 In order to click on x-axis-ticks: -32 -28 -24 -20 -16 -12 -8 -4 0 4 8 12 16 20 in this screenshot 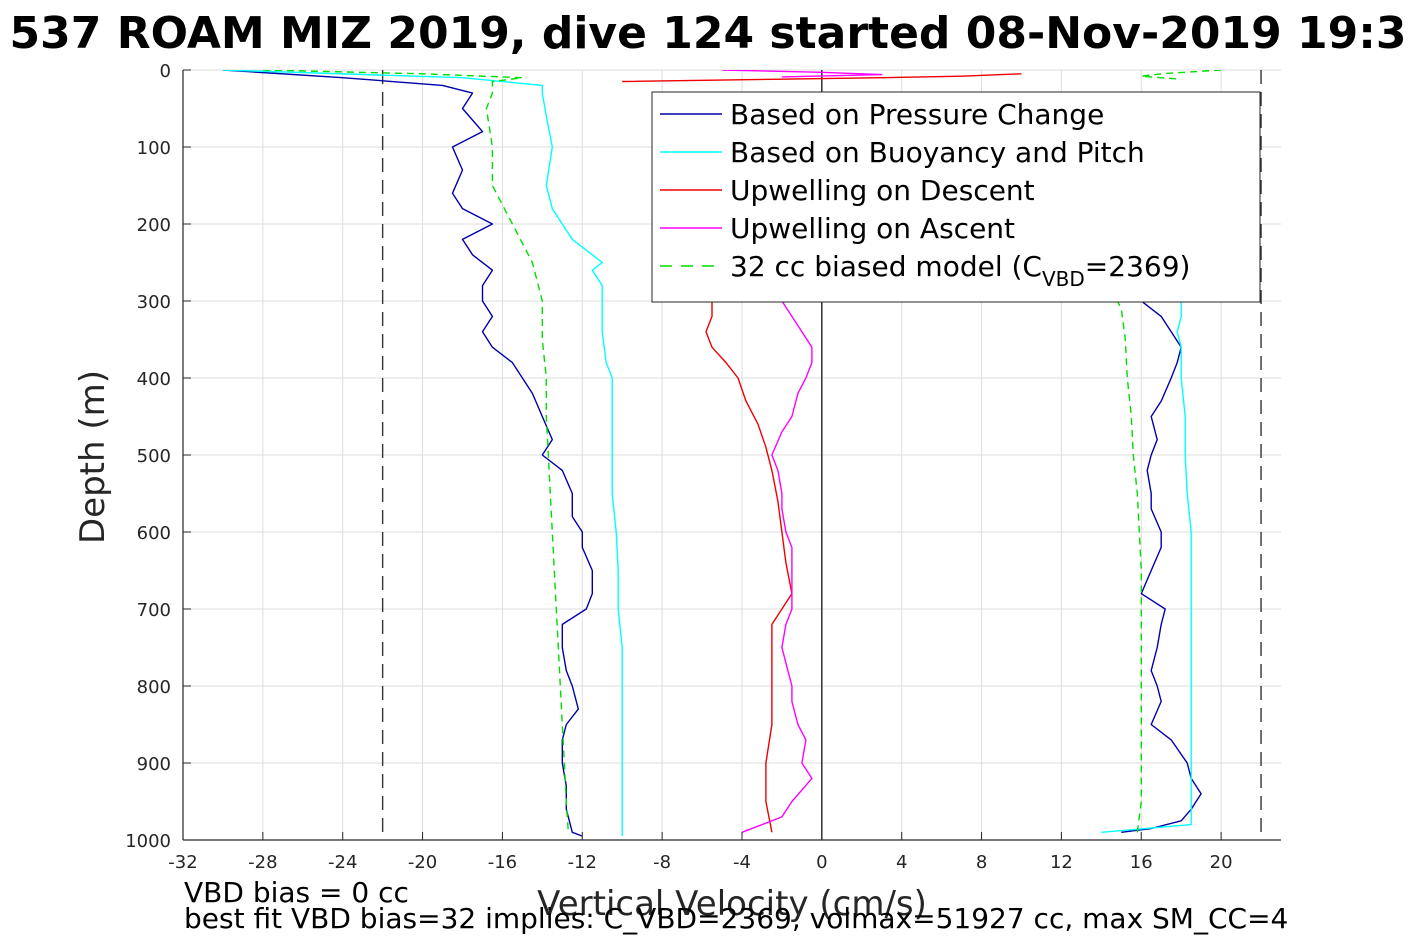, I will do `click(700, 852)`.